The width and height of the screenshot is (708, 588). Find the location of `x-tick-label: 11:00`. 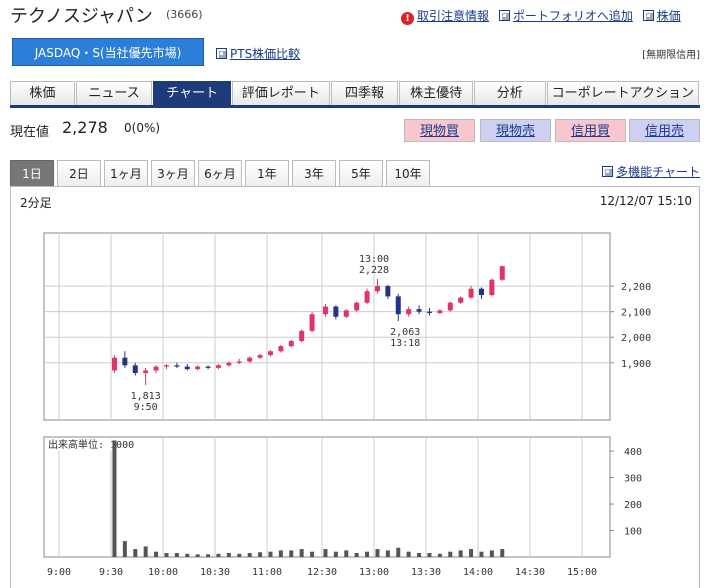

x-tick-label: 11:00 is located at coordinates (267, 572).